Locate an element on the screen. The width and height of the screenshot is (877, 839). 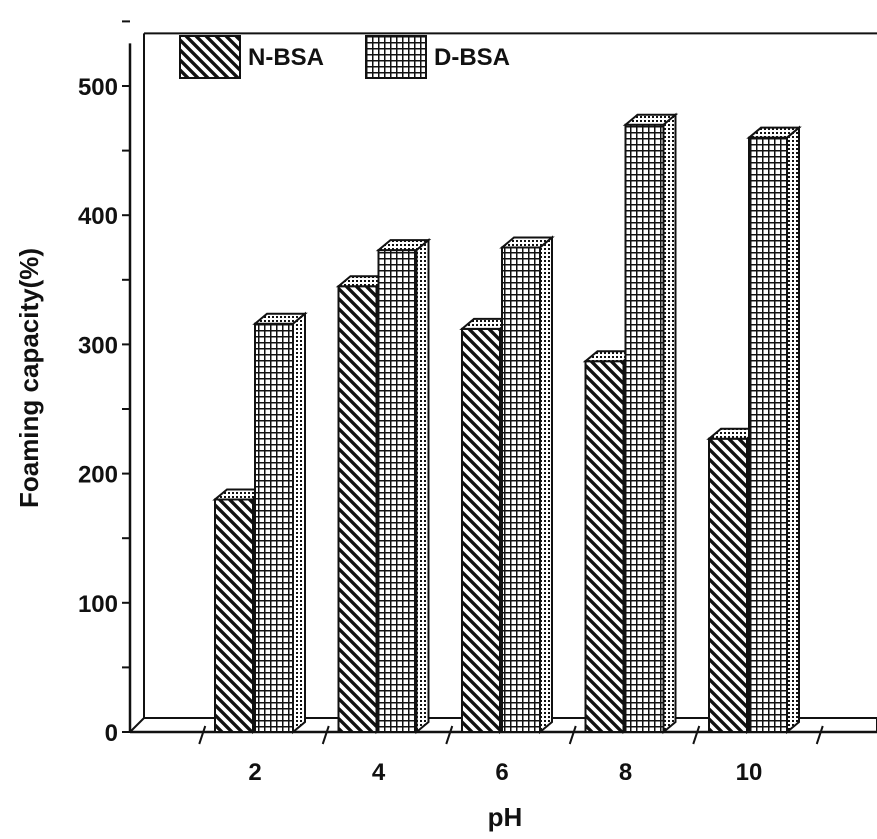
legend-label: D-BSA is located at coordinates (472, 57).